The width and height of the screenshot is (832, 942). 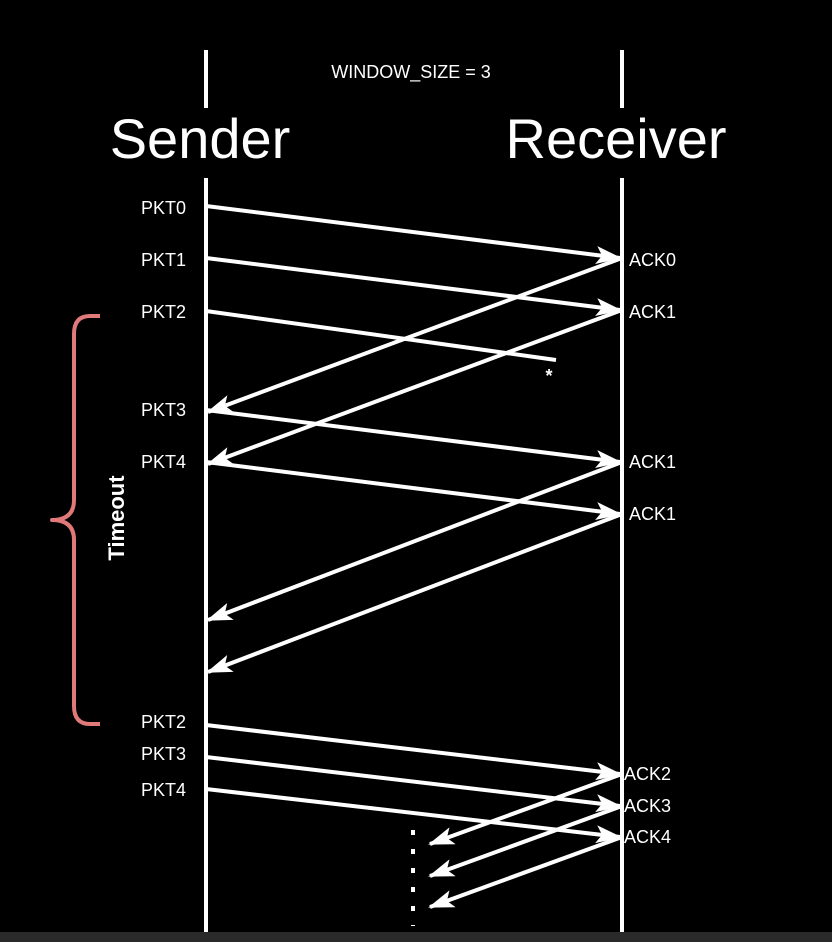 What do you see at coordinates (616, 138) in the screenshot?
I see `receiver-title: Receiver` at bounding box center [616, 138].